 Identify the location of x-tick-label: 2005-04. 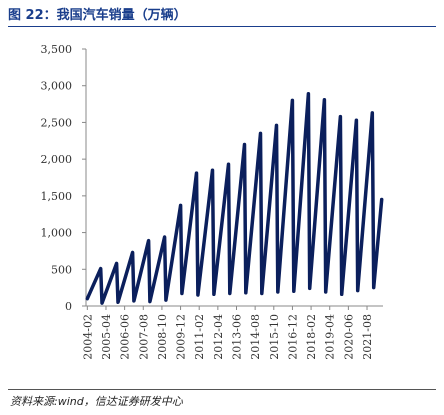
(106, 337).